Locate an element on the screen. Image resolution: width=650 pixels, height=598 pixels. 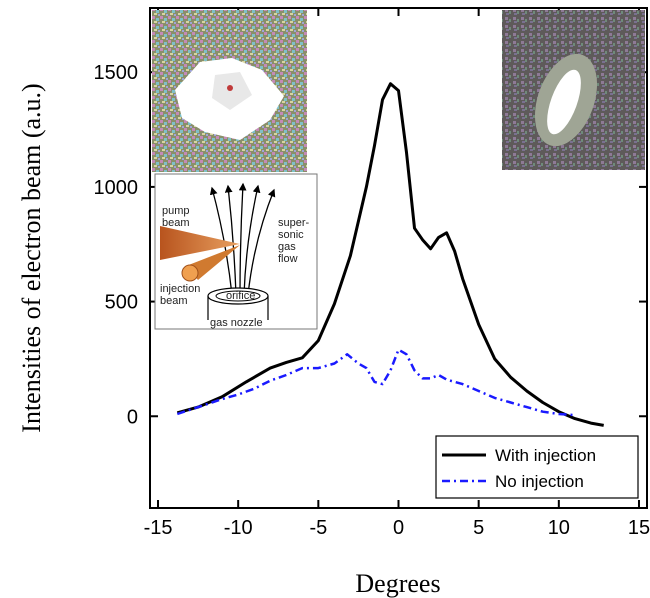
injection-beam-shape is located at coordinates (213, 262).